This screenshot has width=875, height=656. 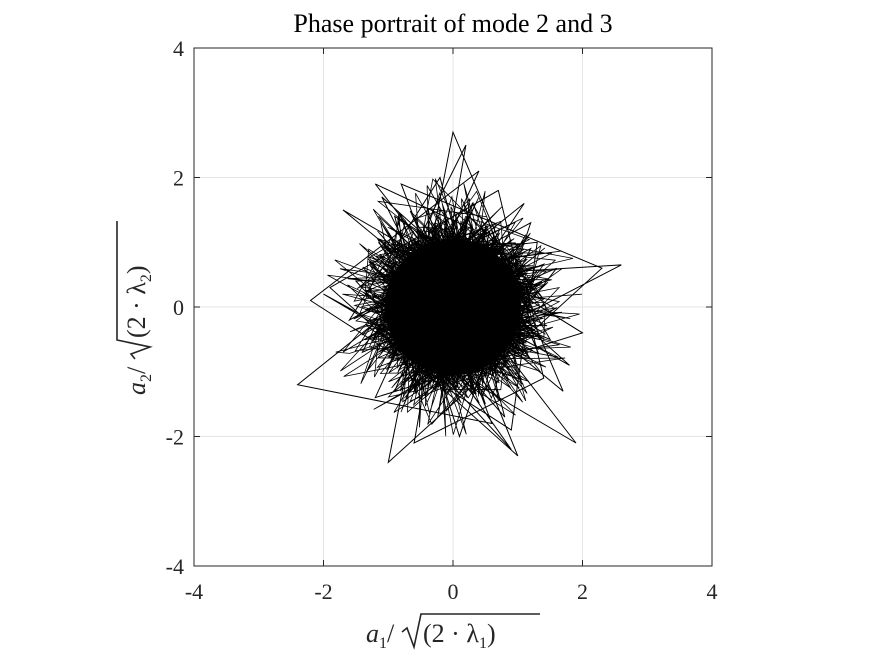 What do you see at coordinates (391, 633) in the screenshot?
I see `x-label-sep: /` at bounding box center [391, 633].